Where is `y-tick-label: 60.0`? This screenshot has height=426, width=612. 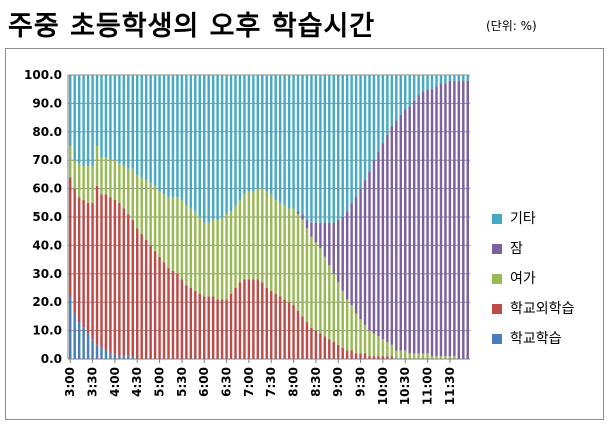 y-tick-label: 60.0 is located at coordinates (47, 189).